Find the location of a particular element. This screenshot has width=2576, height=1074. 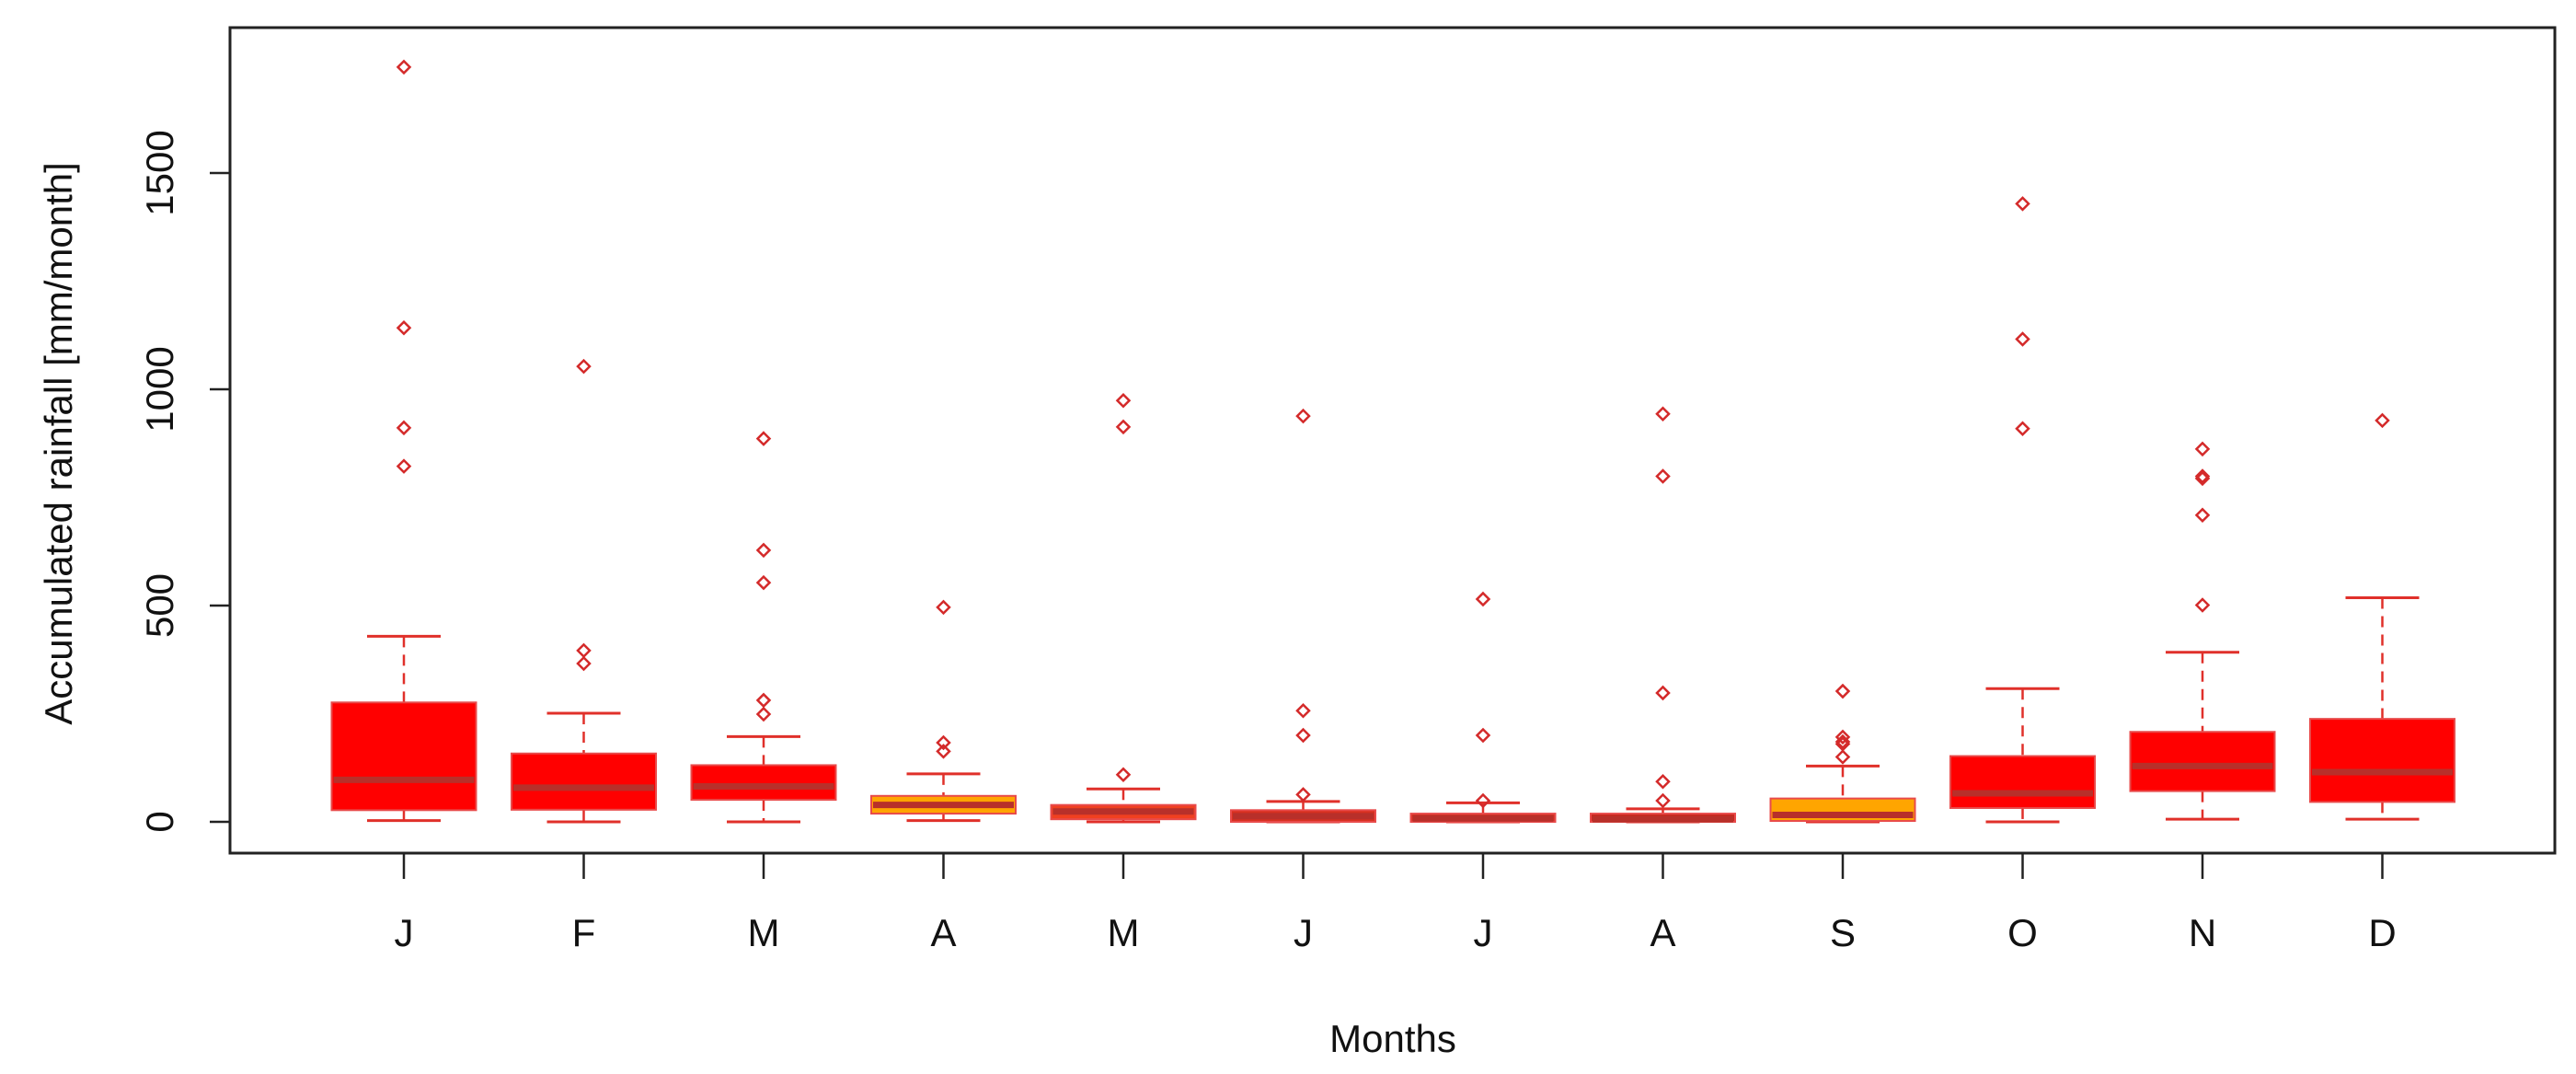

y-tick-label: 1000 is located at coordinates (159, 389).